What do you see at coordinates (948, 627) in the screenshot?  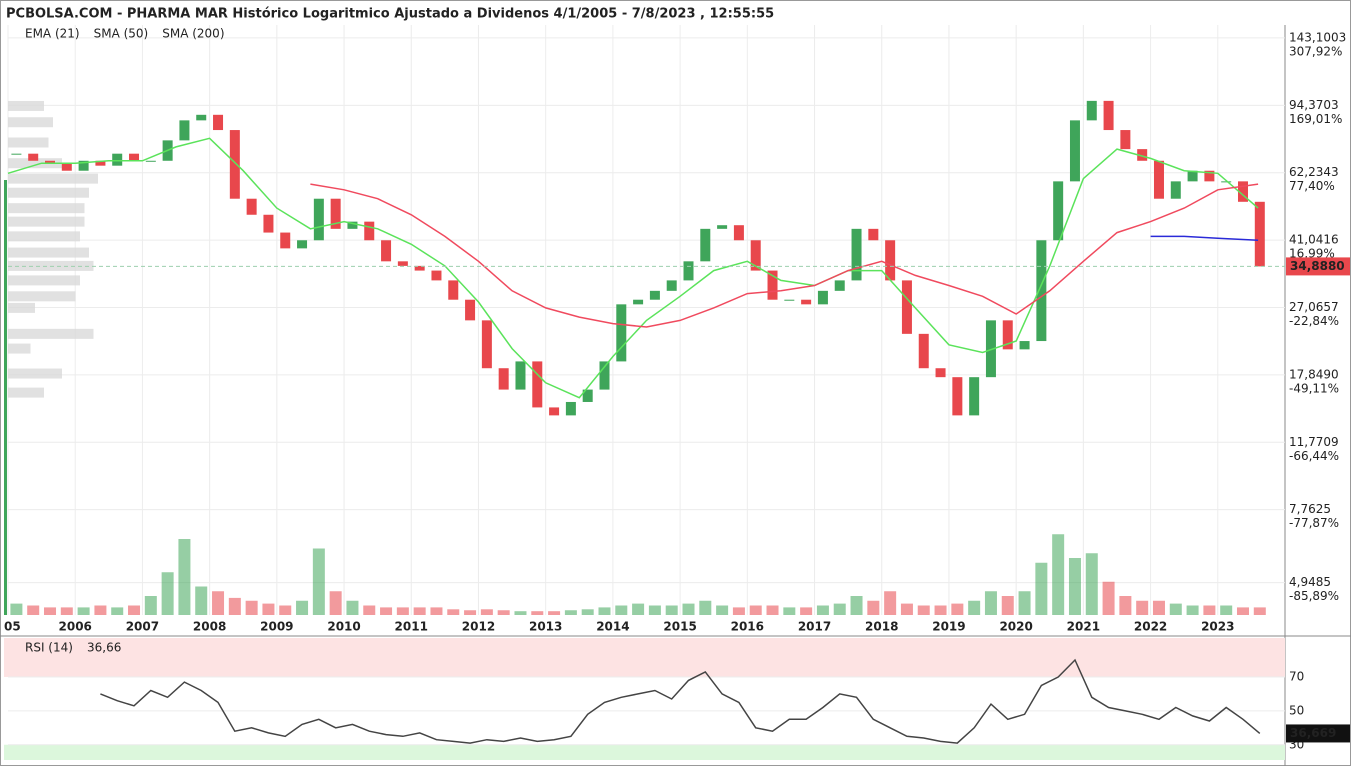 I see `x-tick-label: 2019` at bounding box center [948, 627].